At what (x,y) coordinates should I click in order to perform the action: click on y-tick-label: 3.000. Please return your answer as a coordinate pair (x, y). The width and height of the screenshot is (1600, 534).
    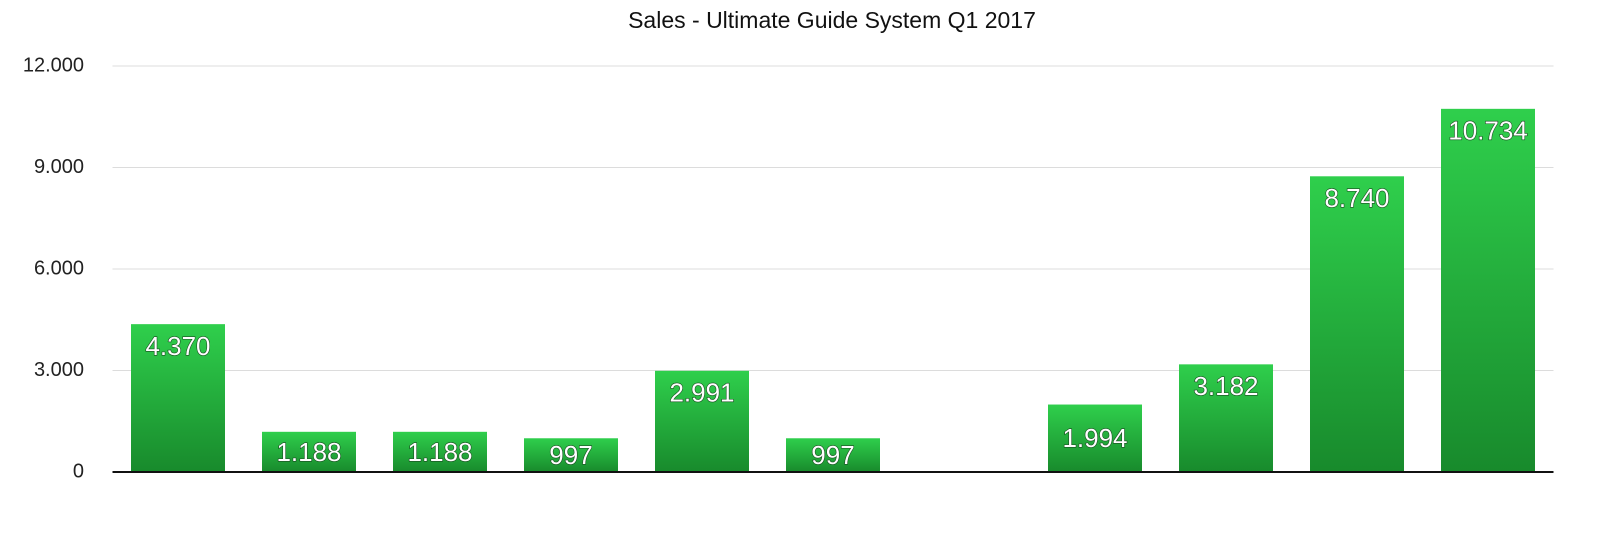
    Looking at the image, I should click on (59, 370).